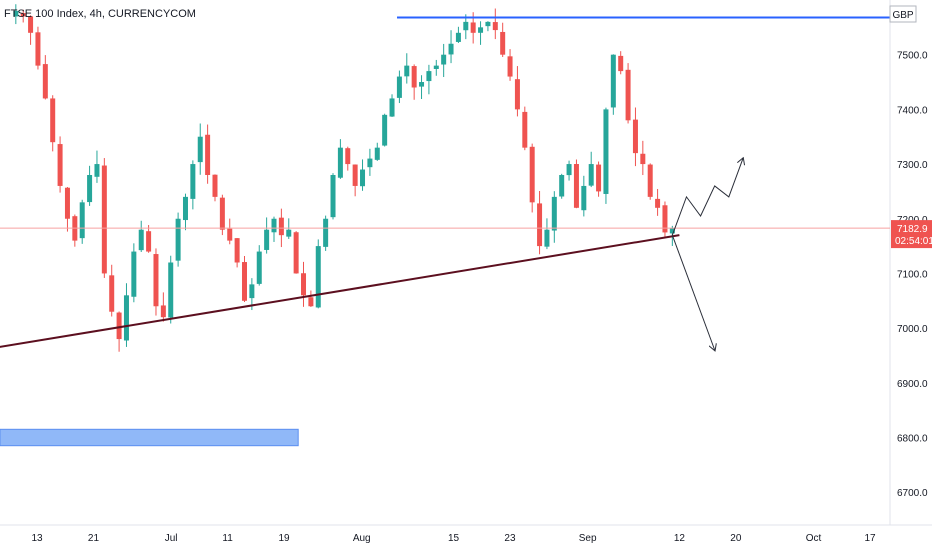  What do you see at coordinates (912, 110) in the screenshot?
I see `y-tick-label: 7400.0` at bounding box center [912, 110].